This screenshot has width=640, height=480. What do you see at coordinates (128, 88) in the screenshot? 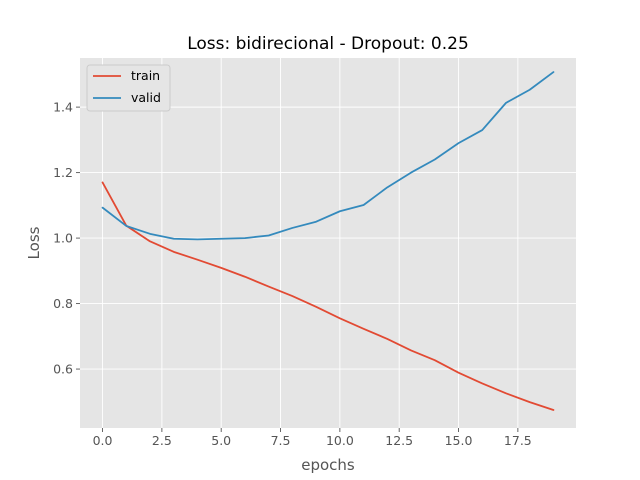
I see `legend: train valid` at bounding box center [128, 88].